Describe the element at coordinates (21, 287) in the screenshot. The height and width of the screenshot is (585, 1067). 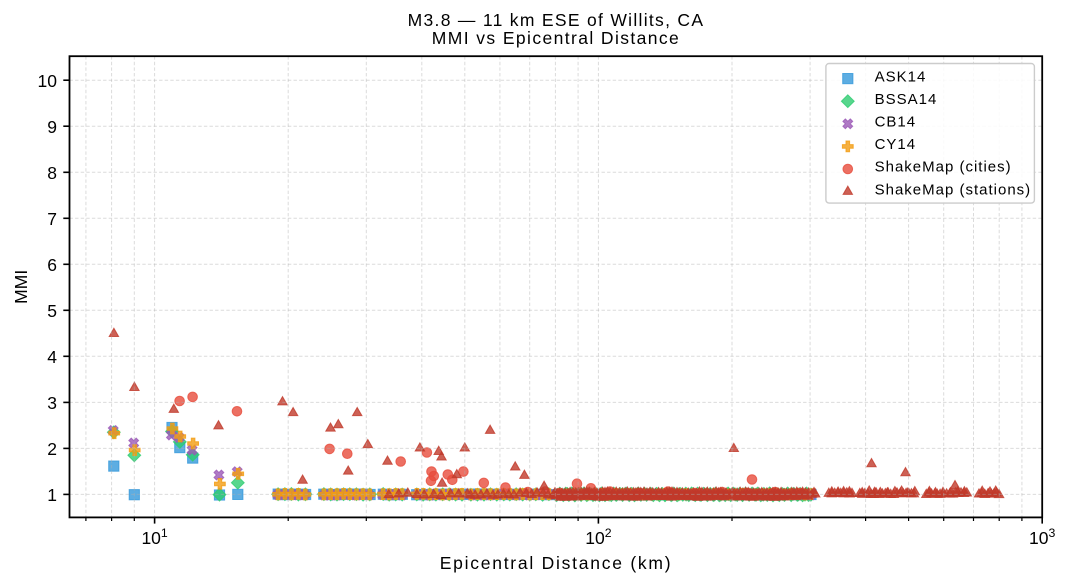
I see `svg-text: MMI` at that location.